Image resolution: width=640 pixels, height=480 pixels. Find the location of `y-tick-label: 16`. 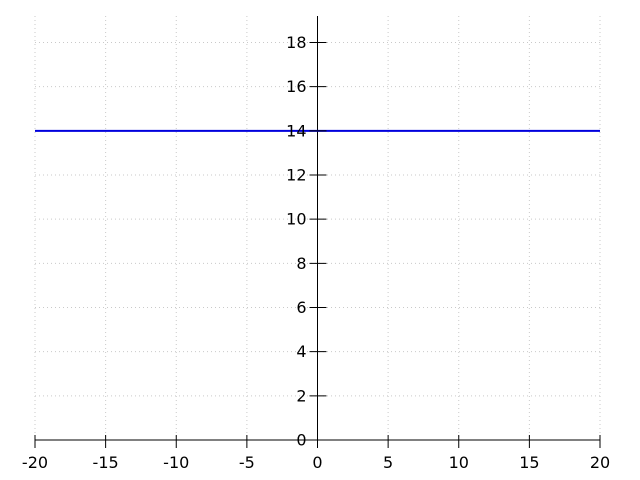

y-tick-label: 16 is located at coordinates (296, 86).